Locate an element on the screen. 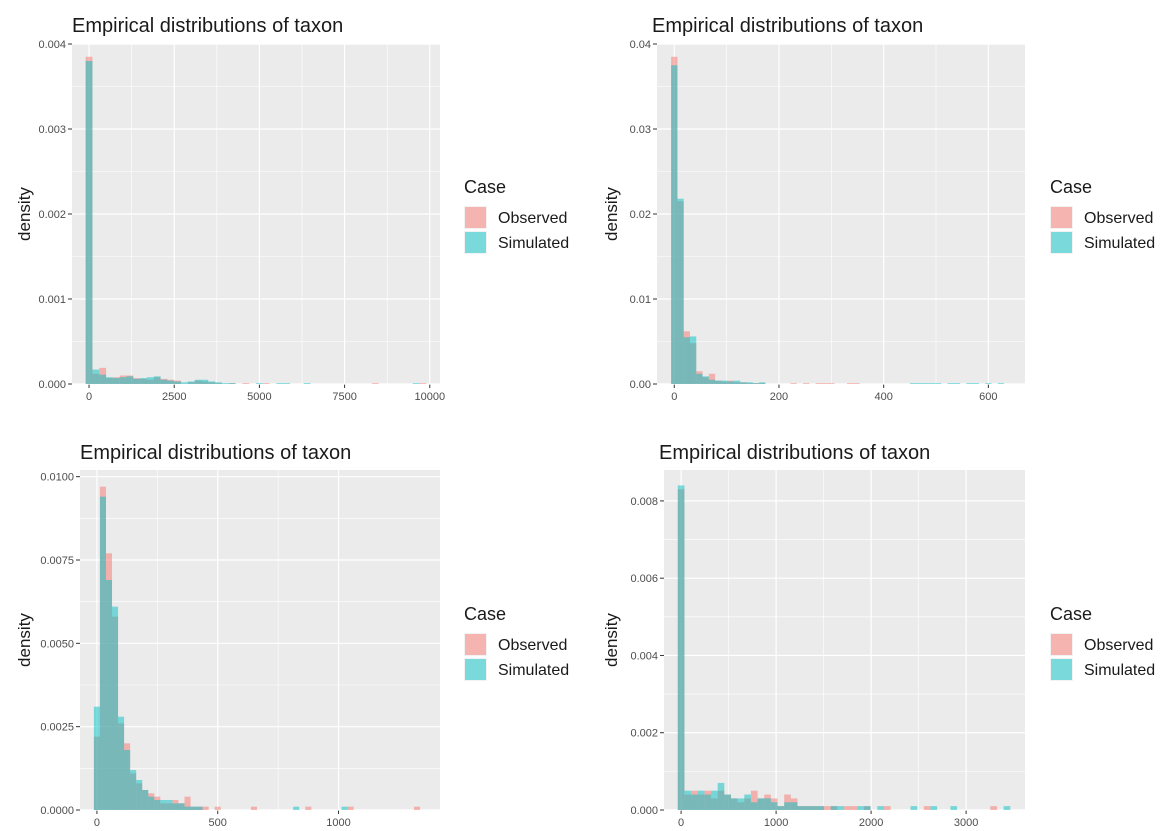  x-tick-label: 7500 is located at coordinates (344, 397).